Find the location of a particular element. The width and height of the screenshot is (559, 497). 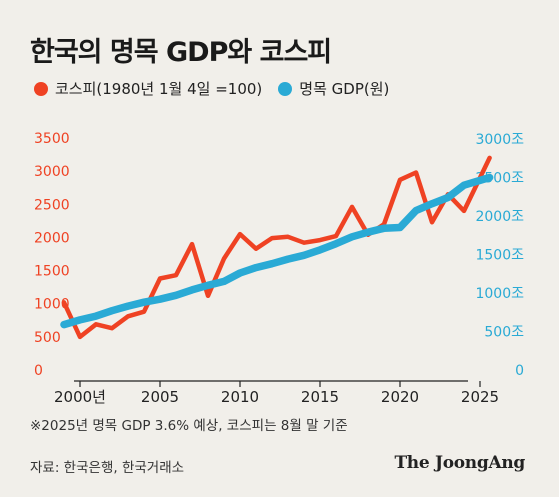

legend-label-gdp: 명목 GDP(원) is located at coordinates (344, 89).